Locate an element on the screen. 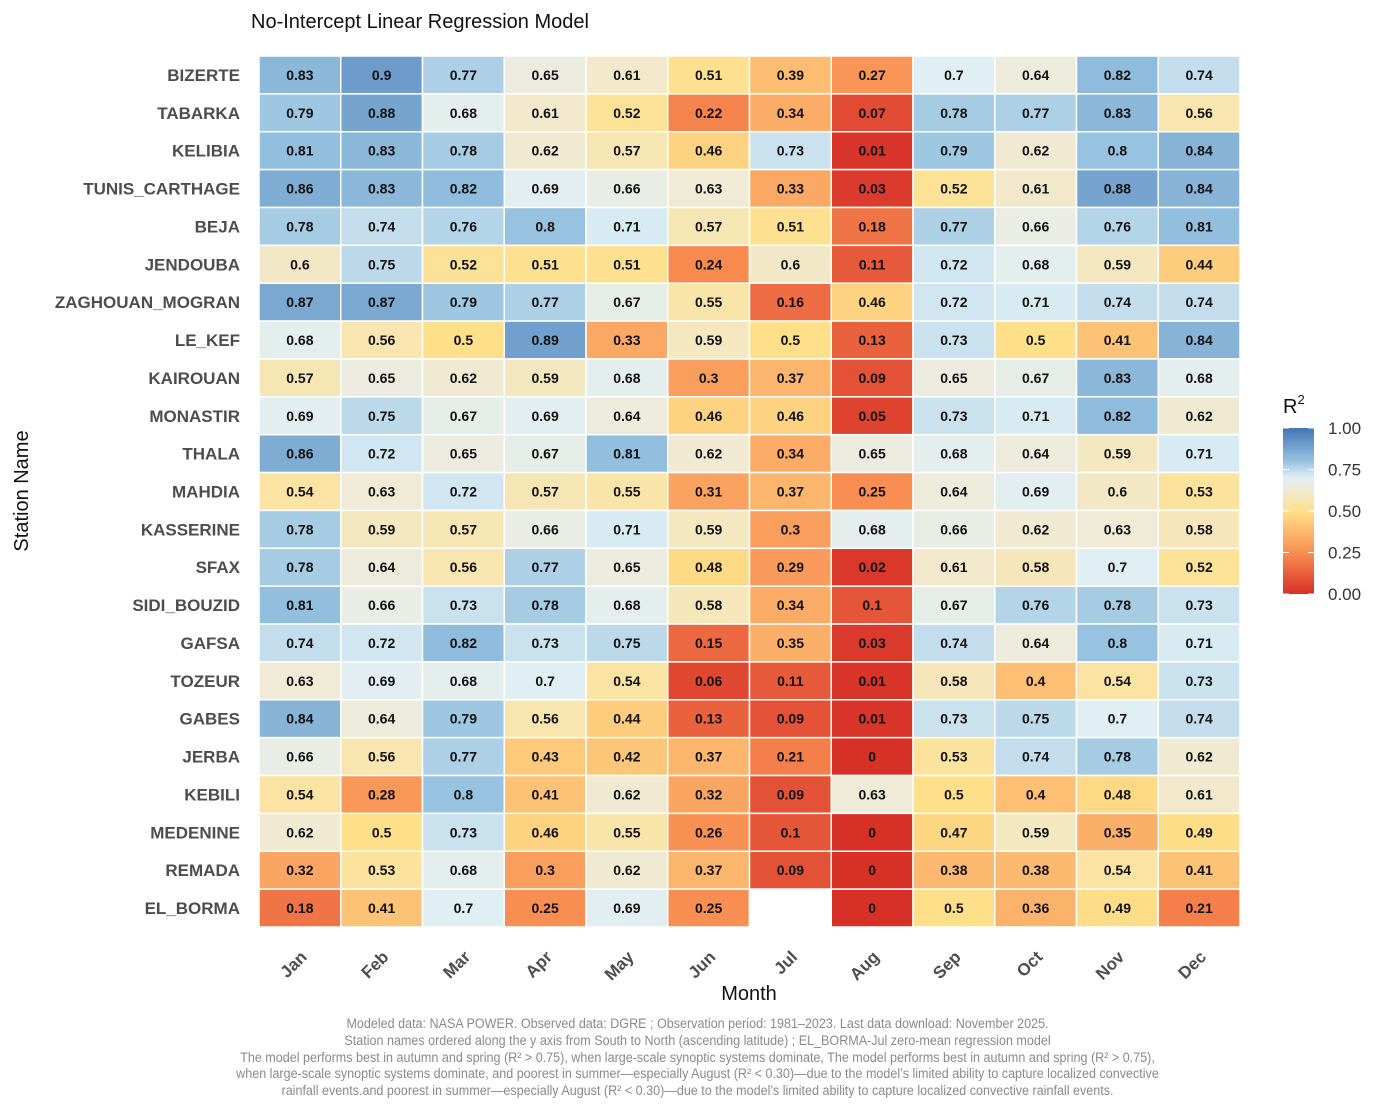 This screenshot has width=1387, height=1110. cell-value-label: 0.56 is located at coordinates (381, 340).